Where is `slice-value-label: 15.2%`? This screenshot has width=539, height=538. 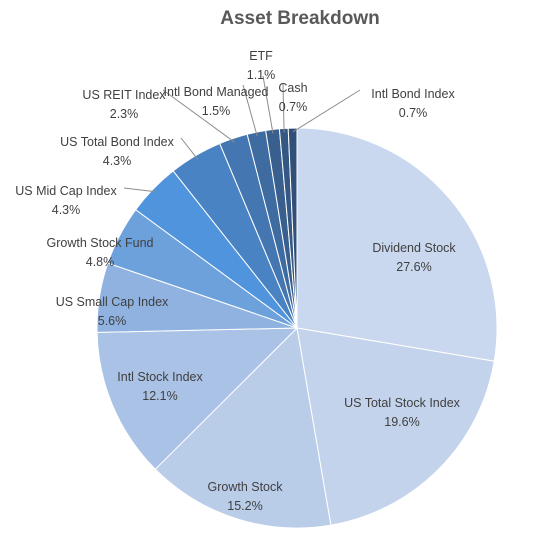
slice-value-label: 15.2% is located at coordinates (244, 506).